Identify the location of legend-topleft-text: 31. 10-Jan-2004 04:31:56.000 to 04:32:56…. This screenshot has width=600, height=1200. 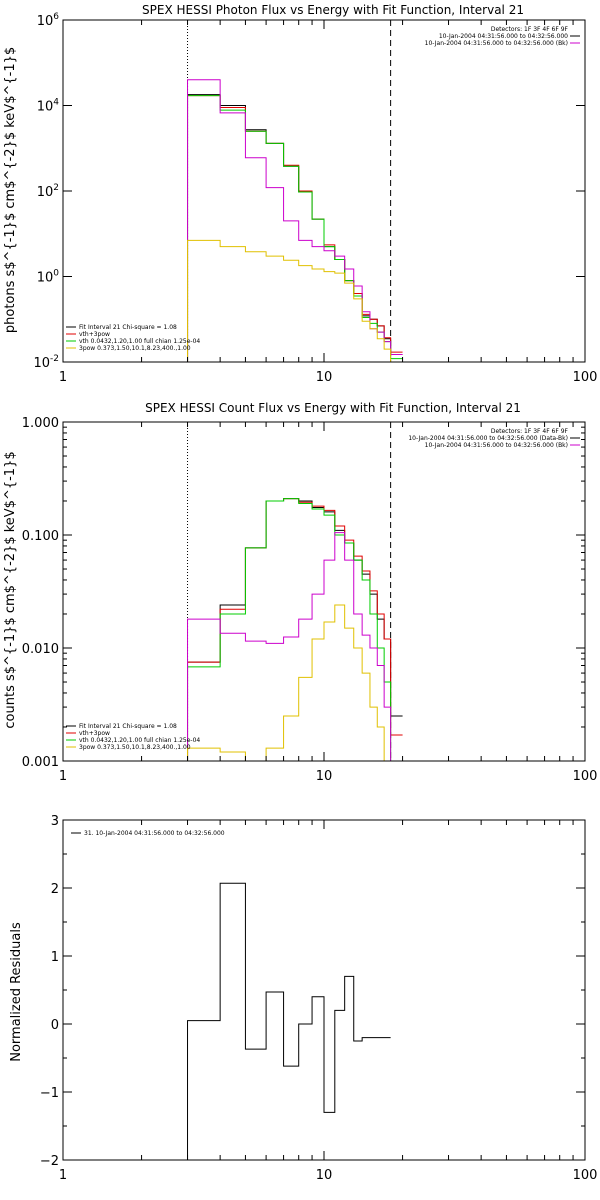
(154, 833).